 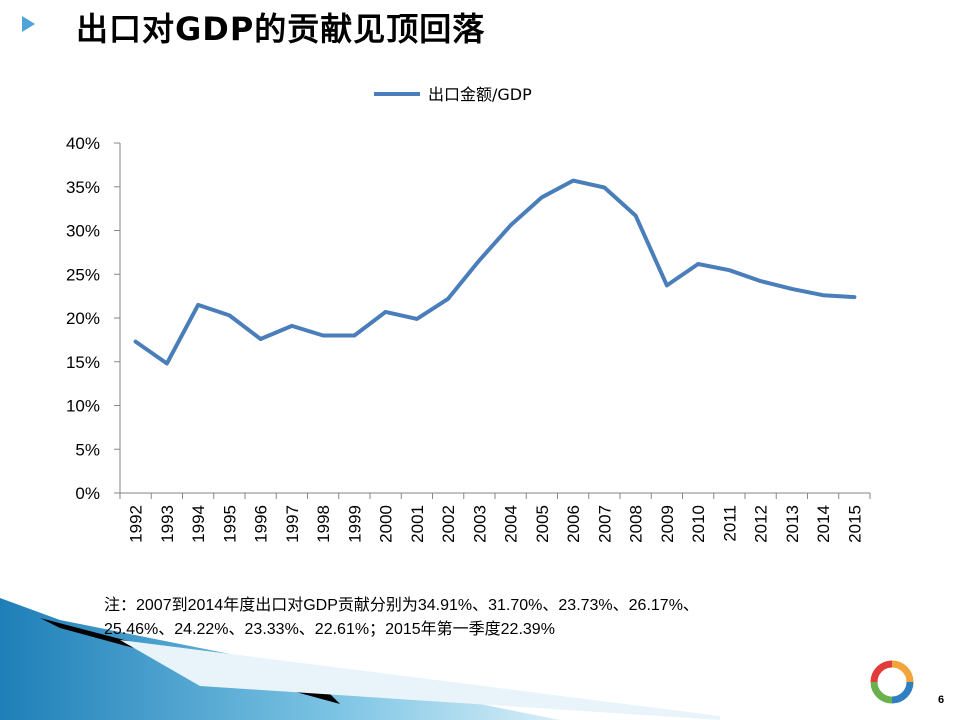 What do you see at coordinates (448, 524) in the screenshot?
I see `x-tick-label: 2002` at bounding box center [448, 524].